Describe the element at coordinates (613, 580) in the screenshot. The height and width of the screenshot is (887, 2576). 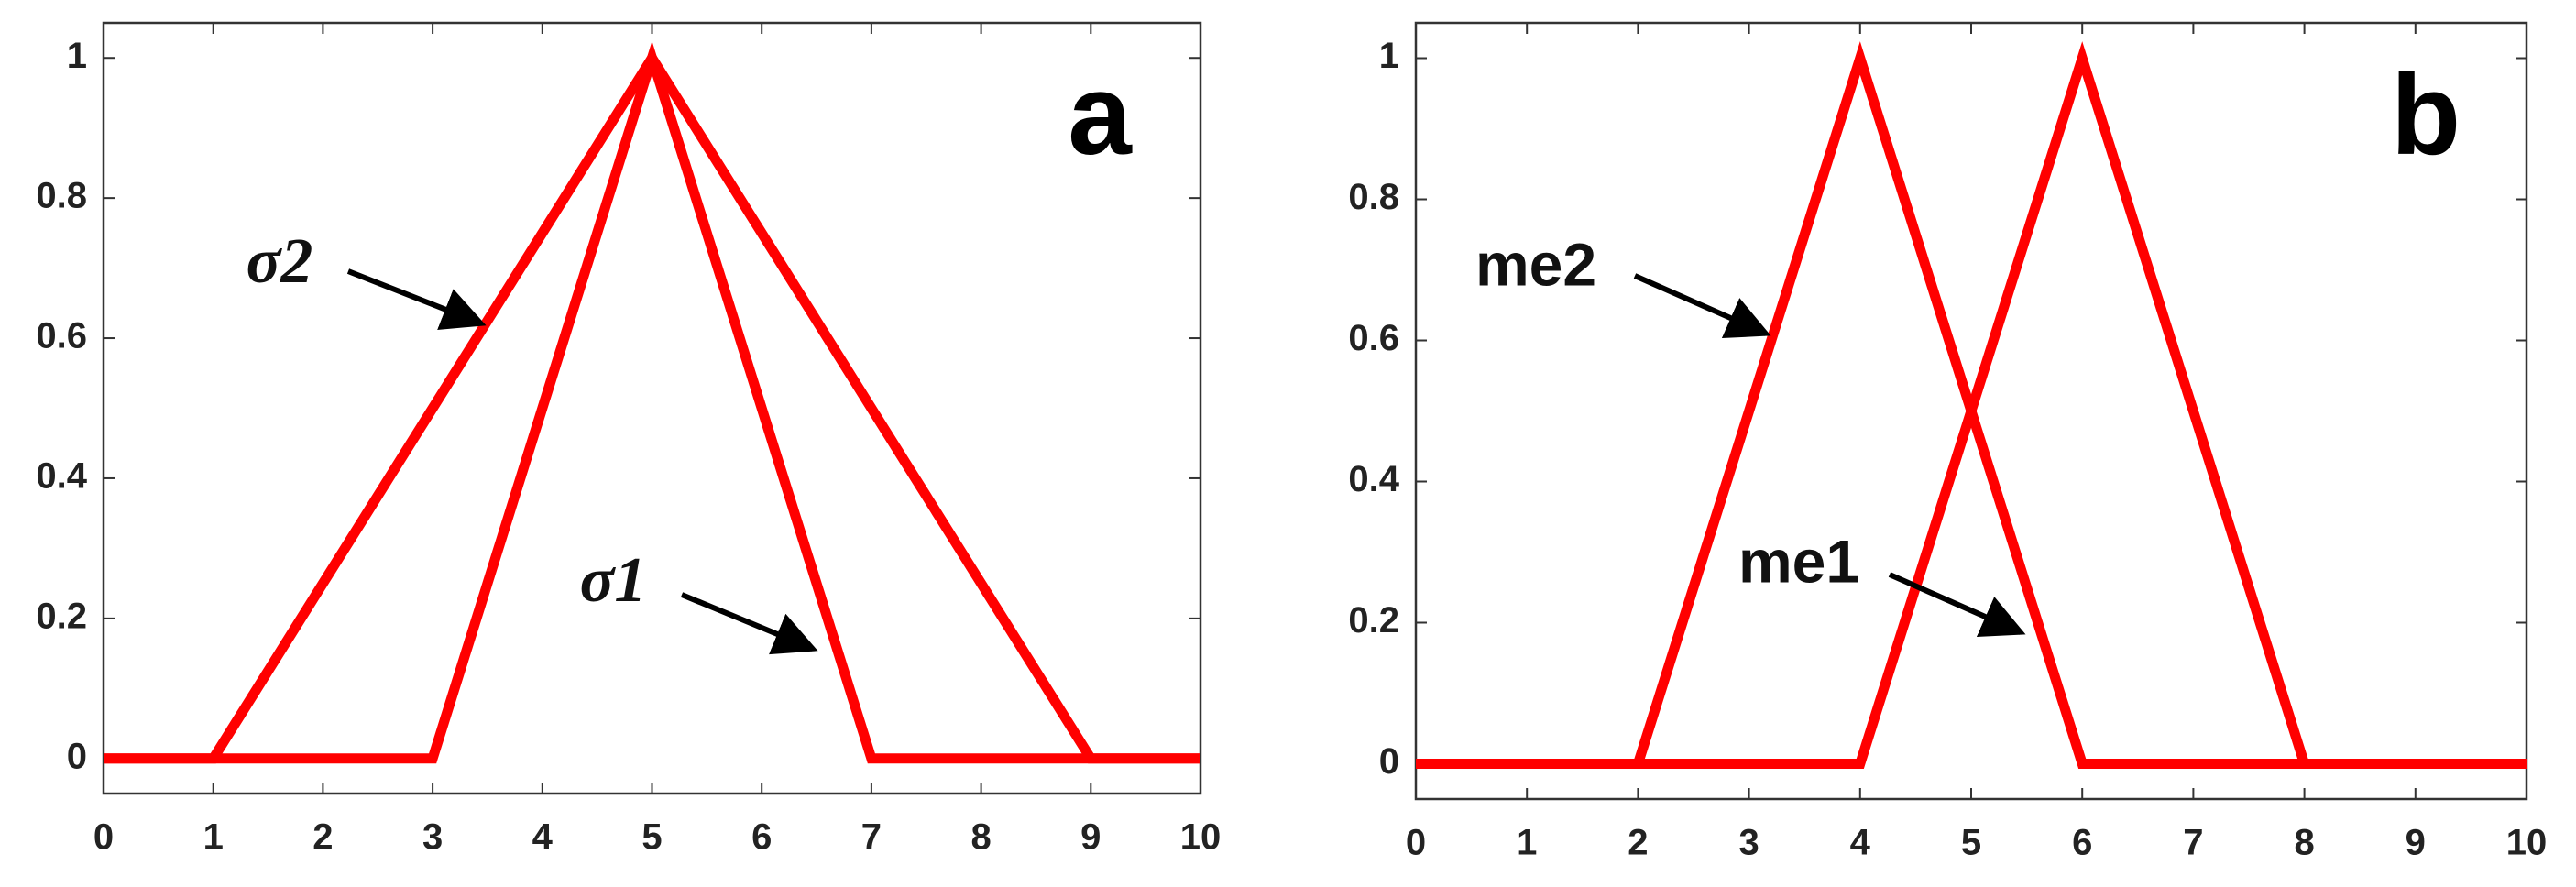
I see `series-label: σ1` at that location.